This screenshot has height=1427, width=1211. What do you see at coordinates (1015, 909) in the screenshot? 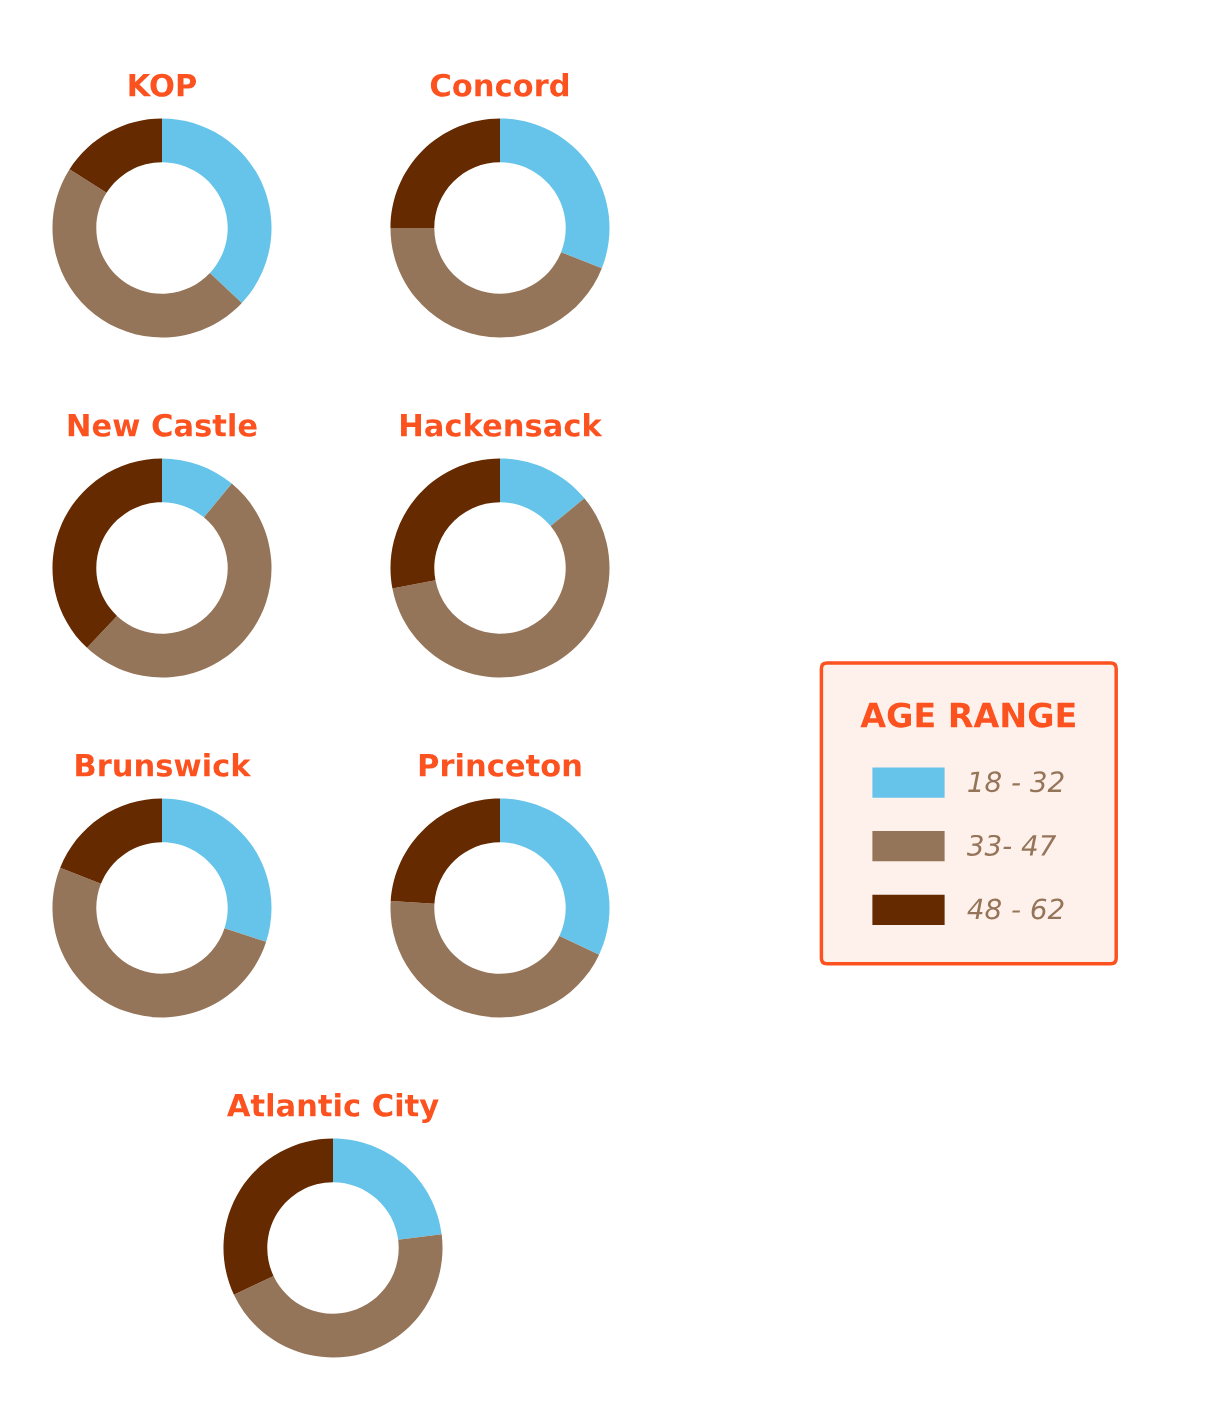
I see `legend-label: 48 - 62` at bounding box center [1015, 909].